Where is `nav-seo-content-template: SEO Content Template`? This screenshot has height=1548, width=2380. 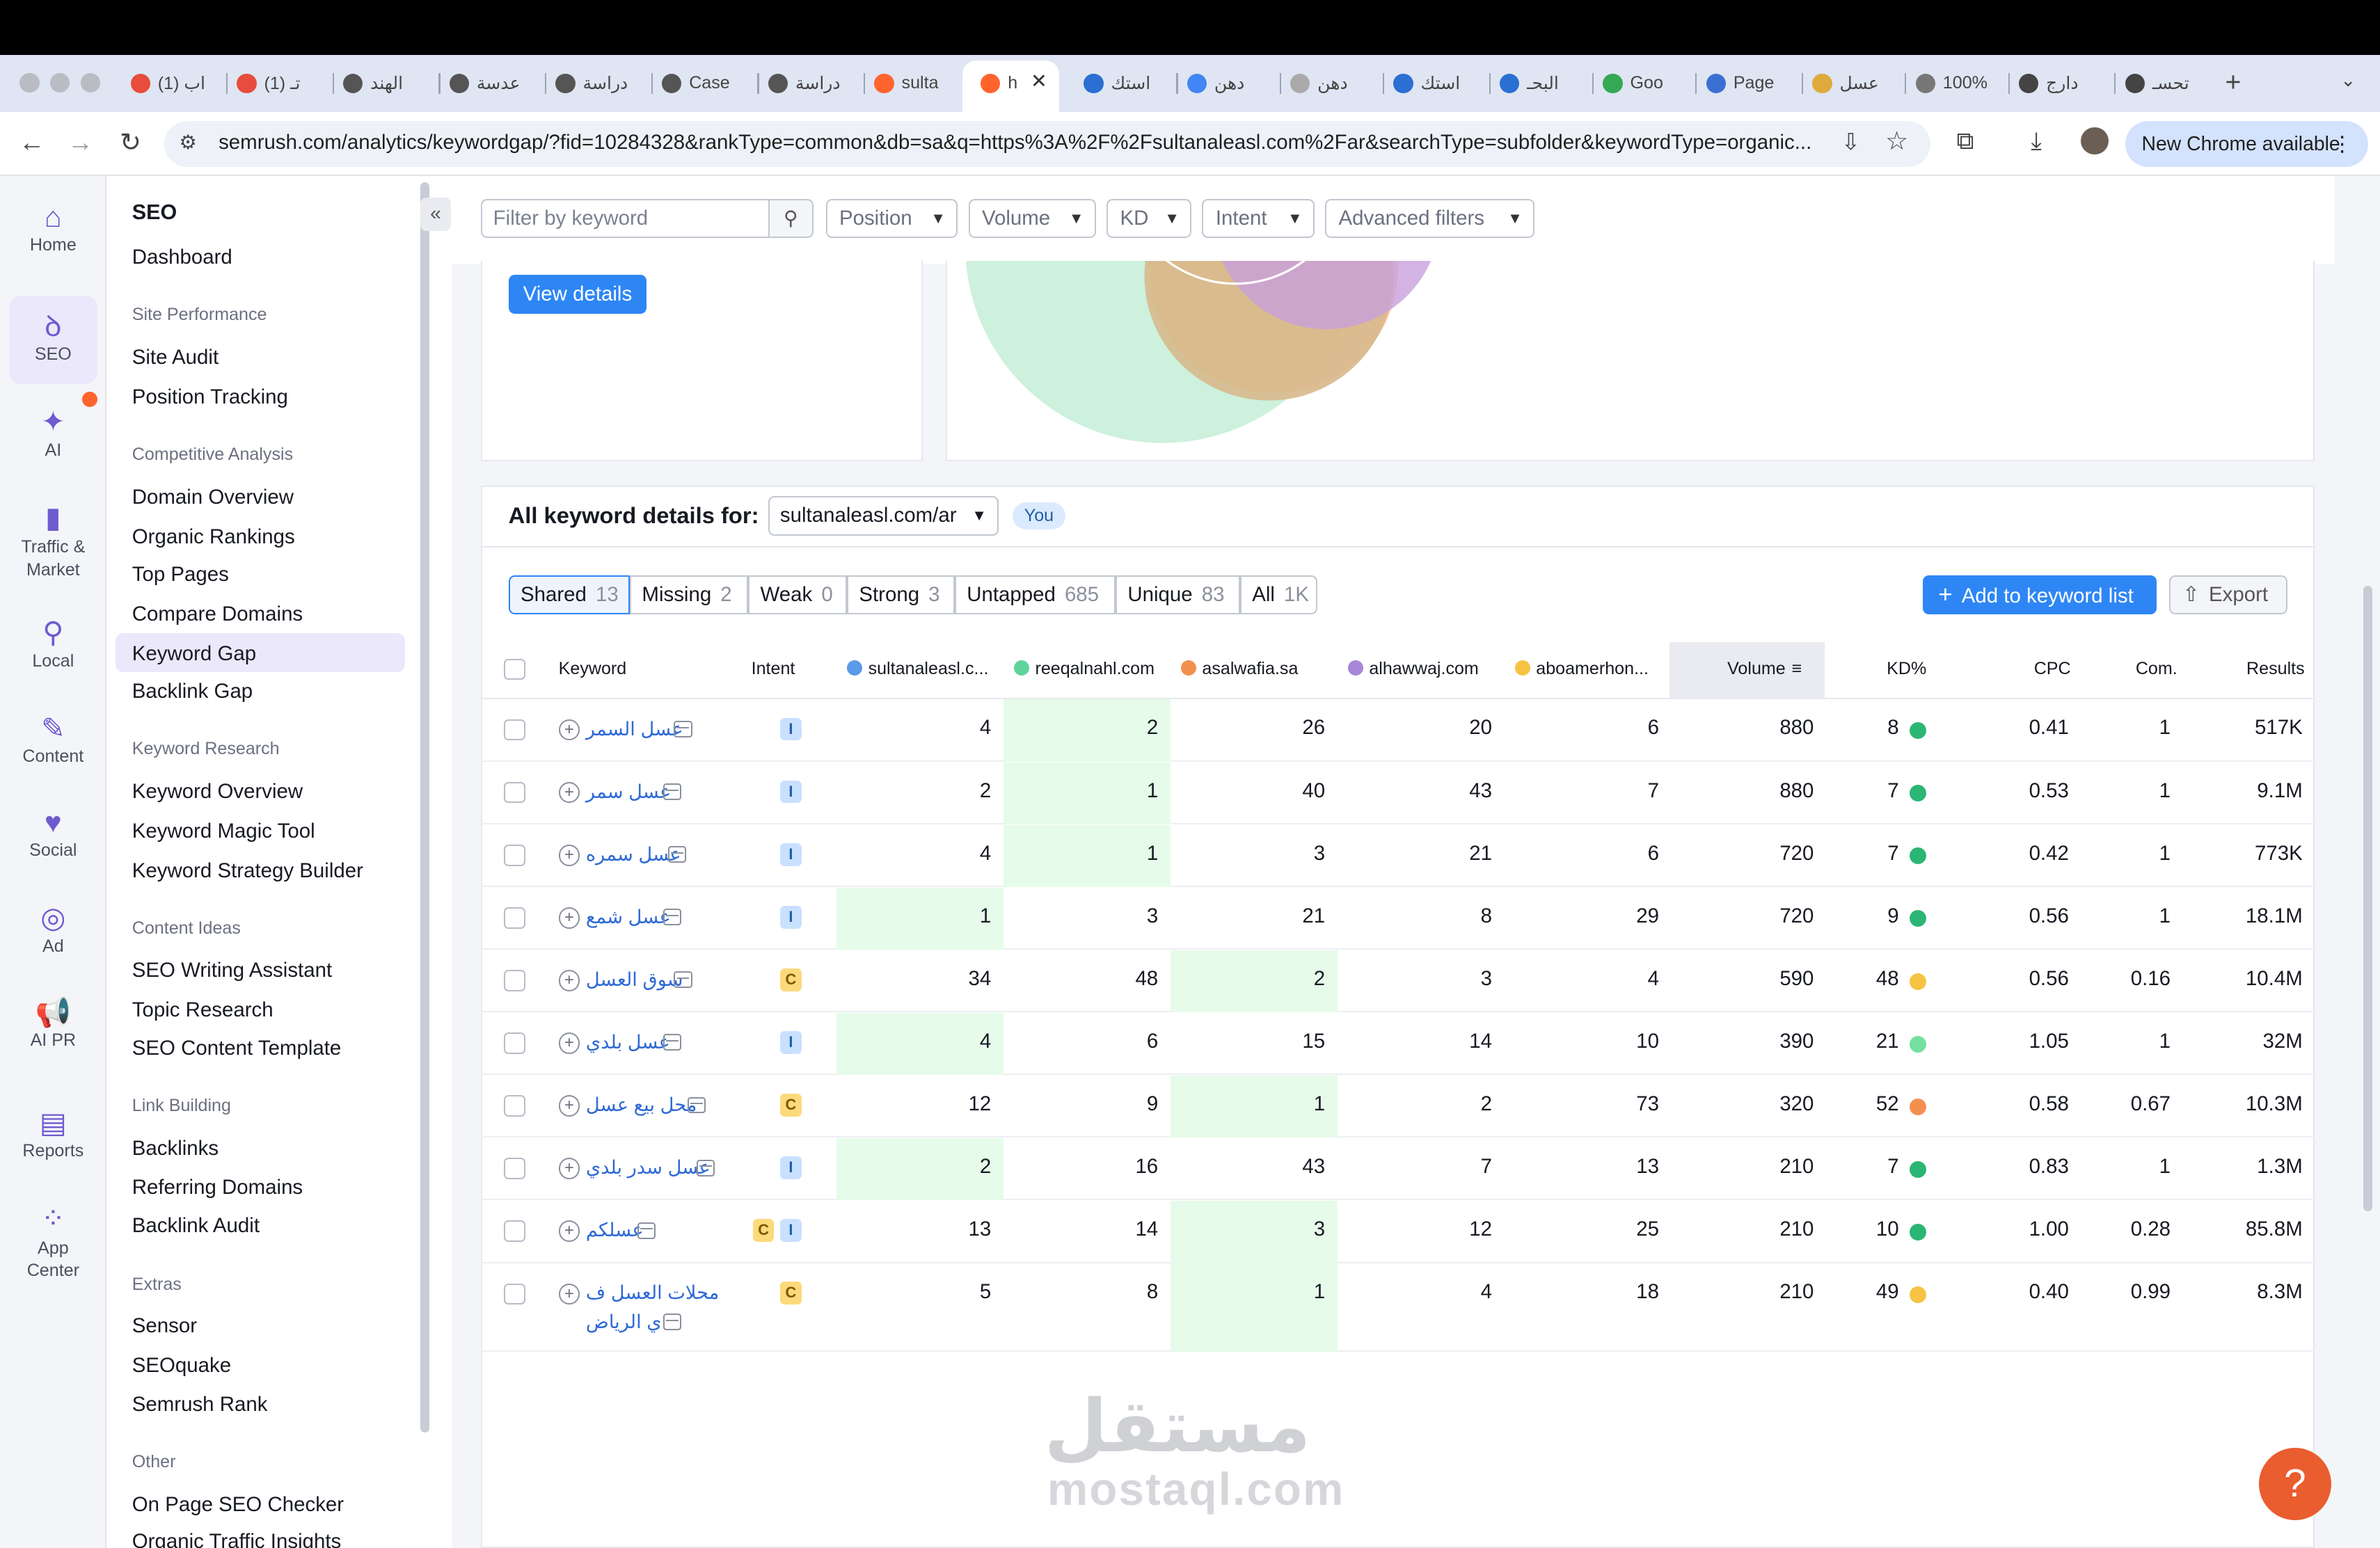
nav-seo-content-template: SEO Content Template is located at coordinates (237, 1048).